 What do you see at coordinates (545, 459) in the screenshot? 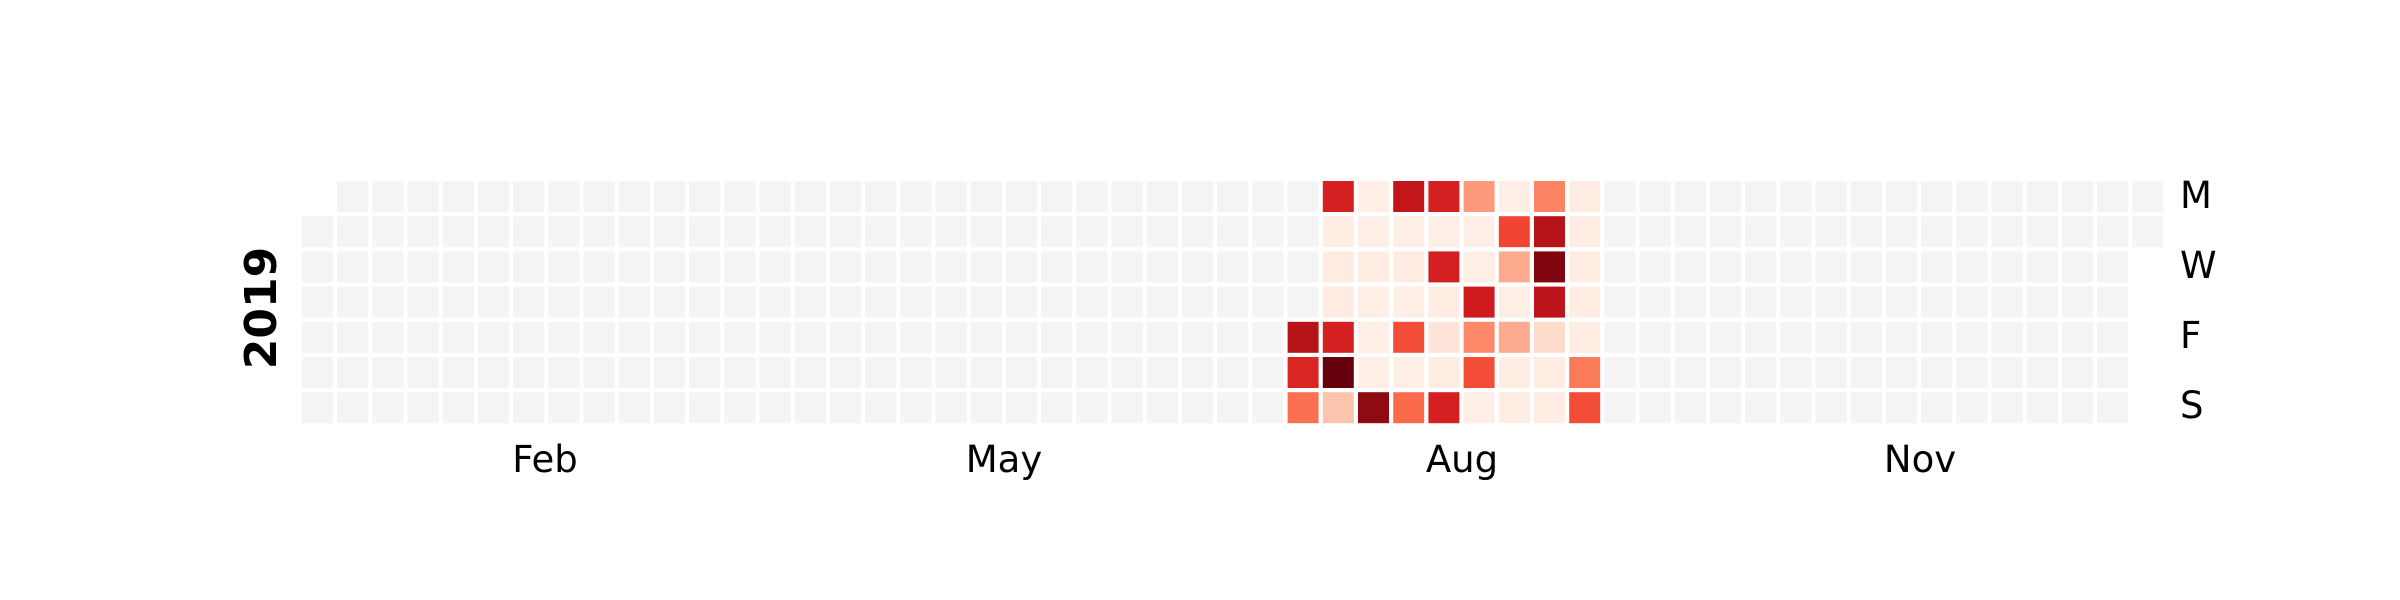
I see `x-tick-label-feb: Feb` at bounding box center [545, 459].